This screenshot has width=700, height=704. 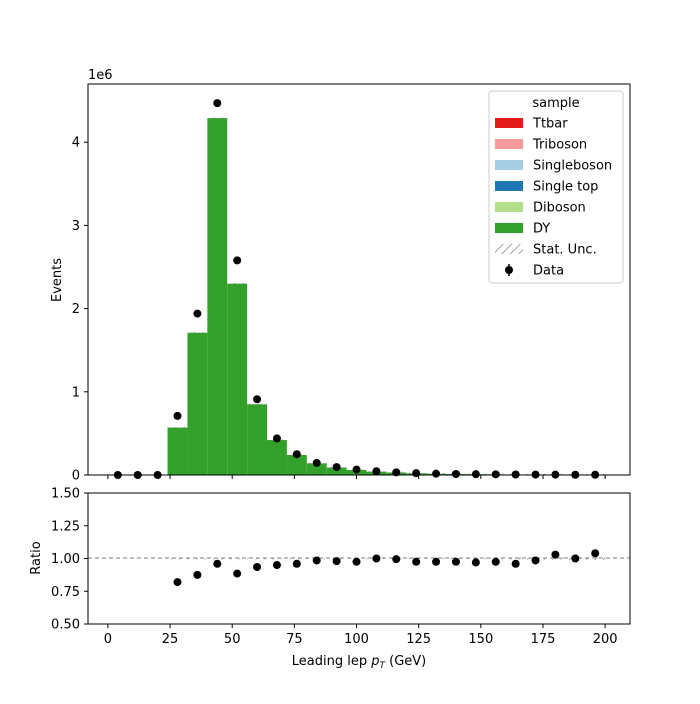 What do you see at coordinates (356, 639) in the screenshot?
I see `xtick-label: 100` at bounding box center [356, 639].